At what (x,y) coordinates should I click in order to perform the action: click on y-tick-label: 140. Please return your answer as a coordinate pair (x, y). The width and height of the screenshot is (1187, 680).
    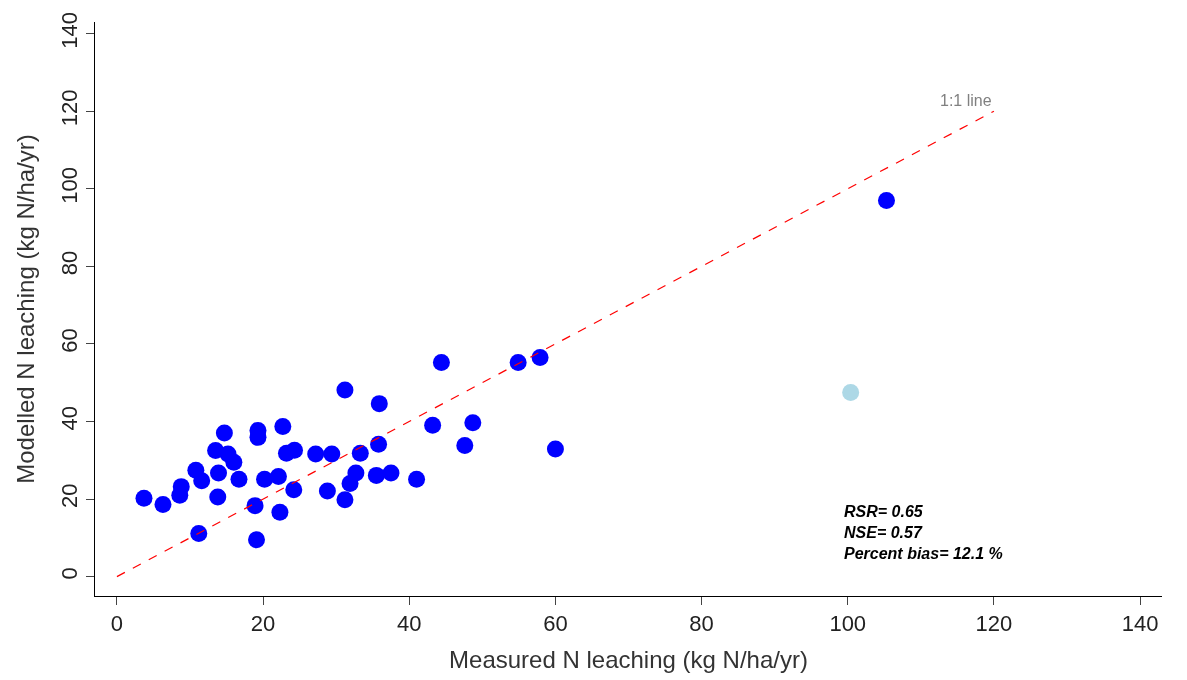
    Looking at the image, I should click on (70, 30).